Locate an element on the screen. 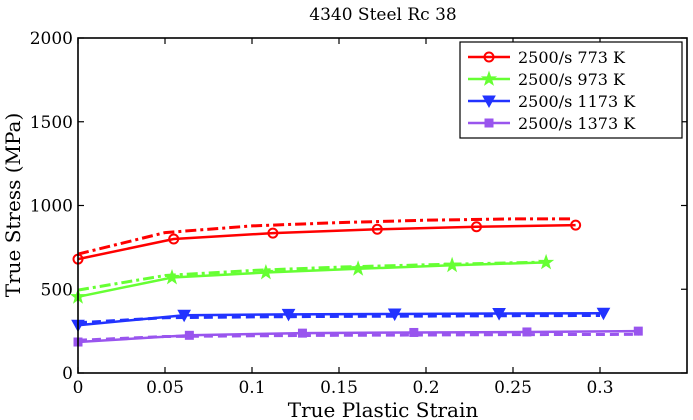 The image size is (693, 420). y-tick-label: 1000 is located at coordinates (51, 207).